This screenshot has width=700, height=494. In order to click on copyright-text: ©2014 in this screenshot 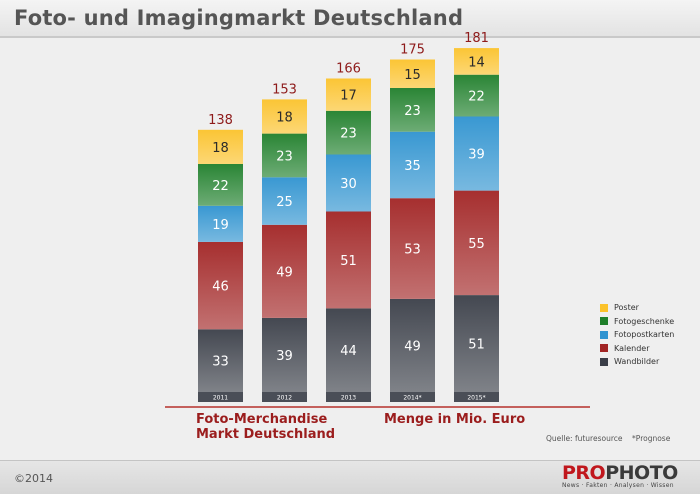, I will do `click(33, 478)`.